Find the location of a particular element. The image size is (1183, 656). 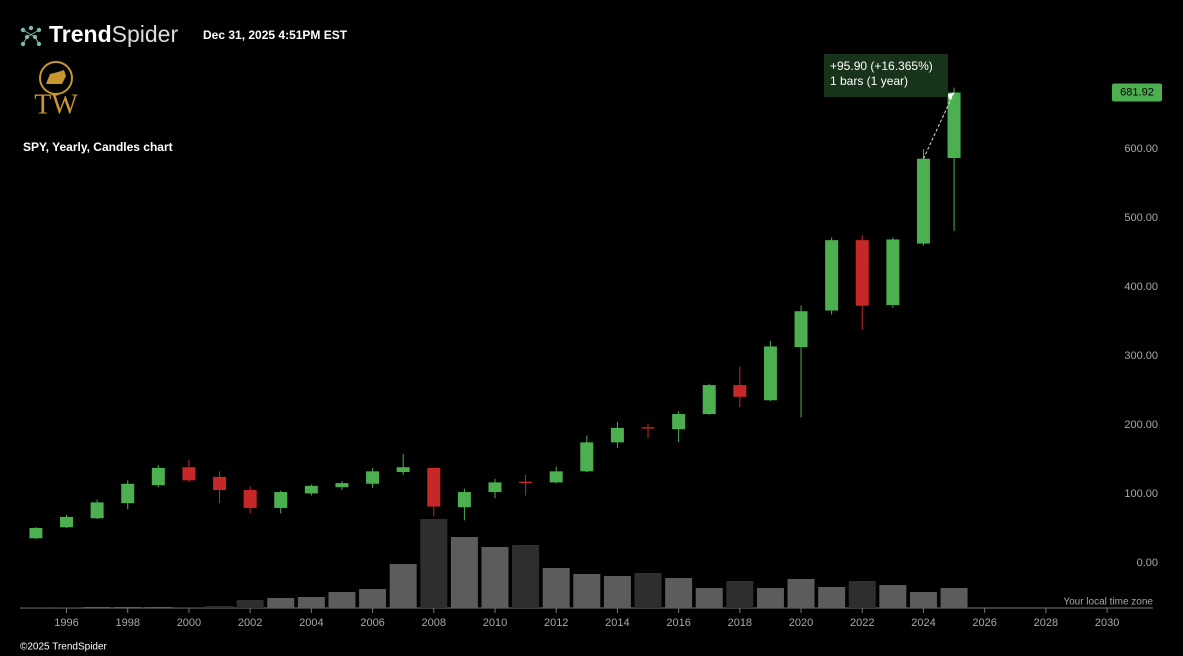

x-tick-label: 2028 is located at coordinates (1046, 623).